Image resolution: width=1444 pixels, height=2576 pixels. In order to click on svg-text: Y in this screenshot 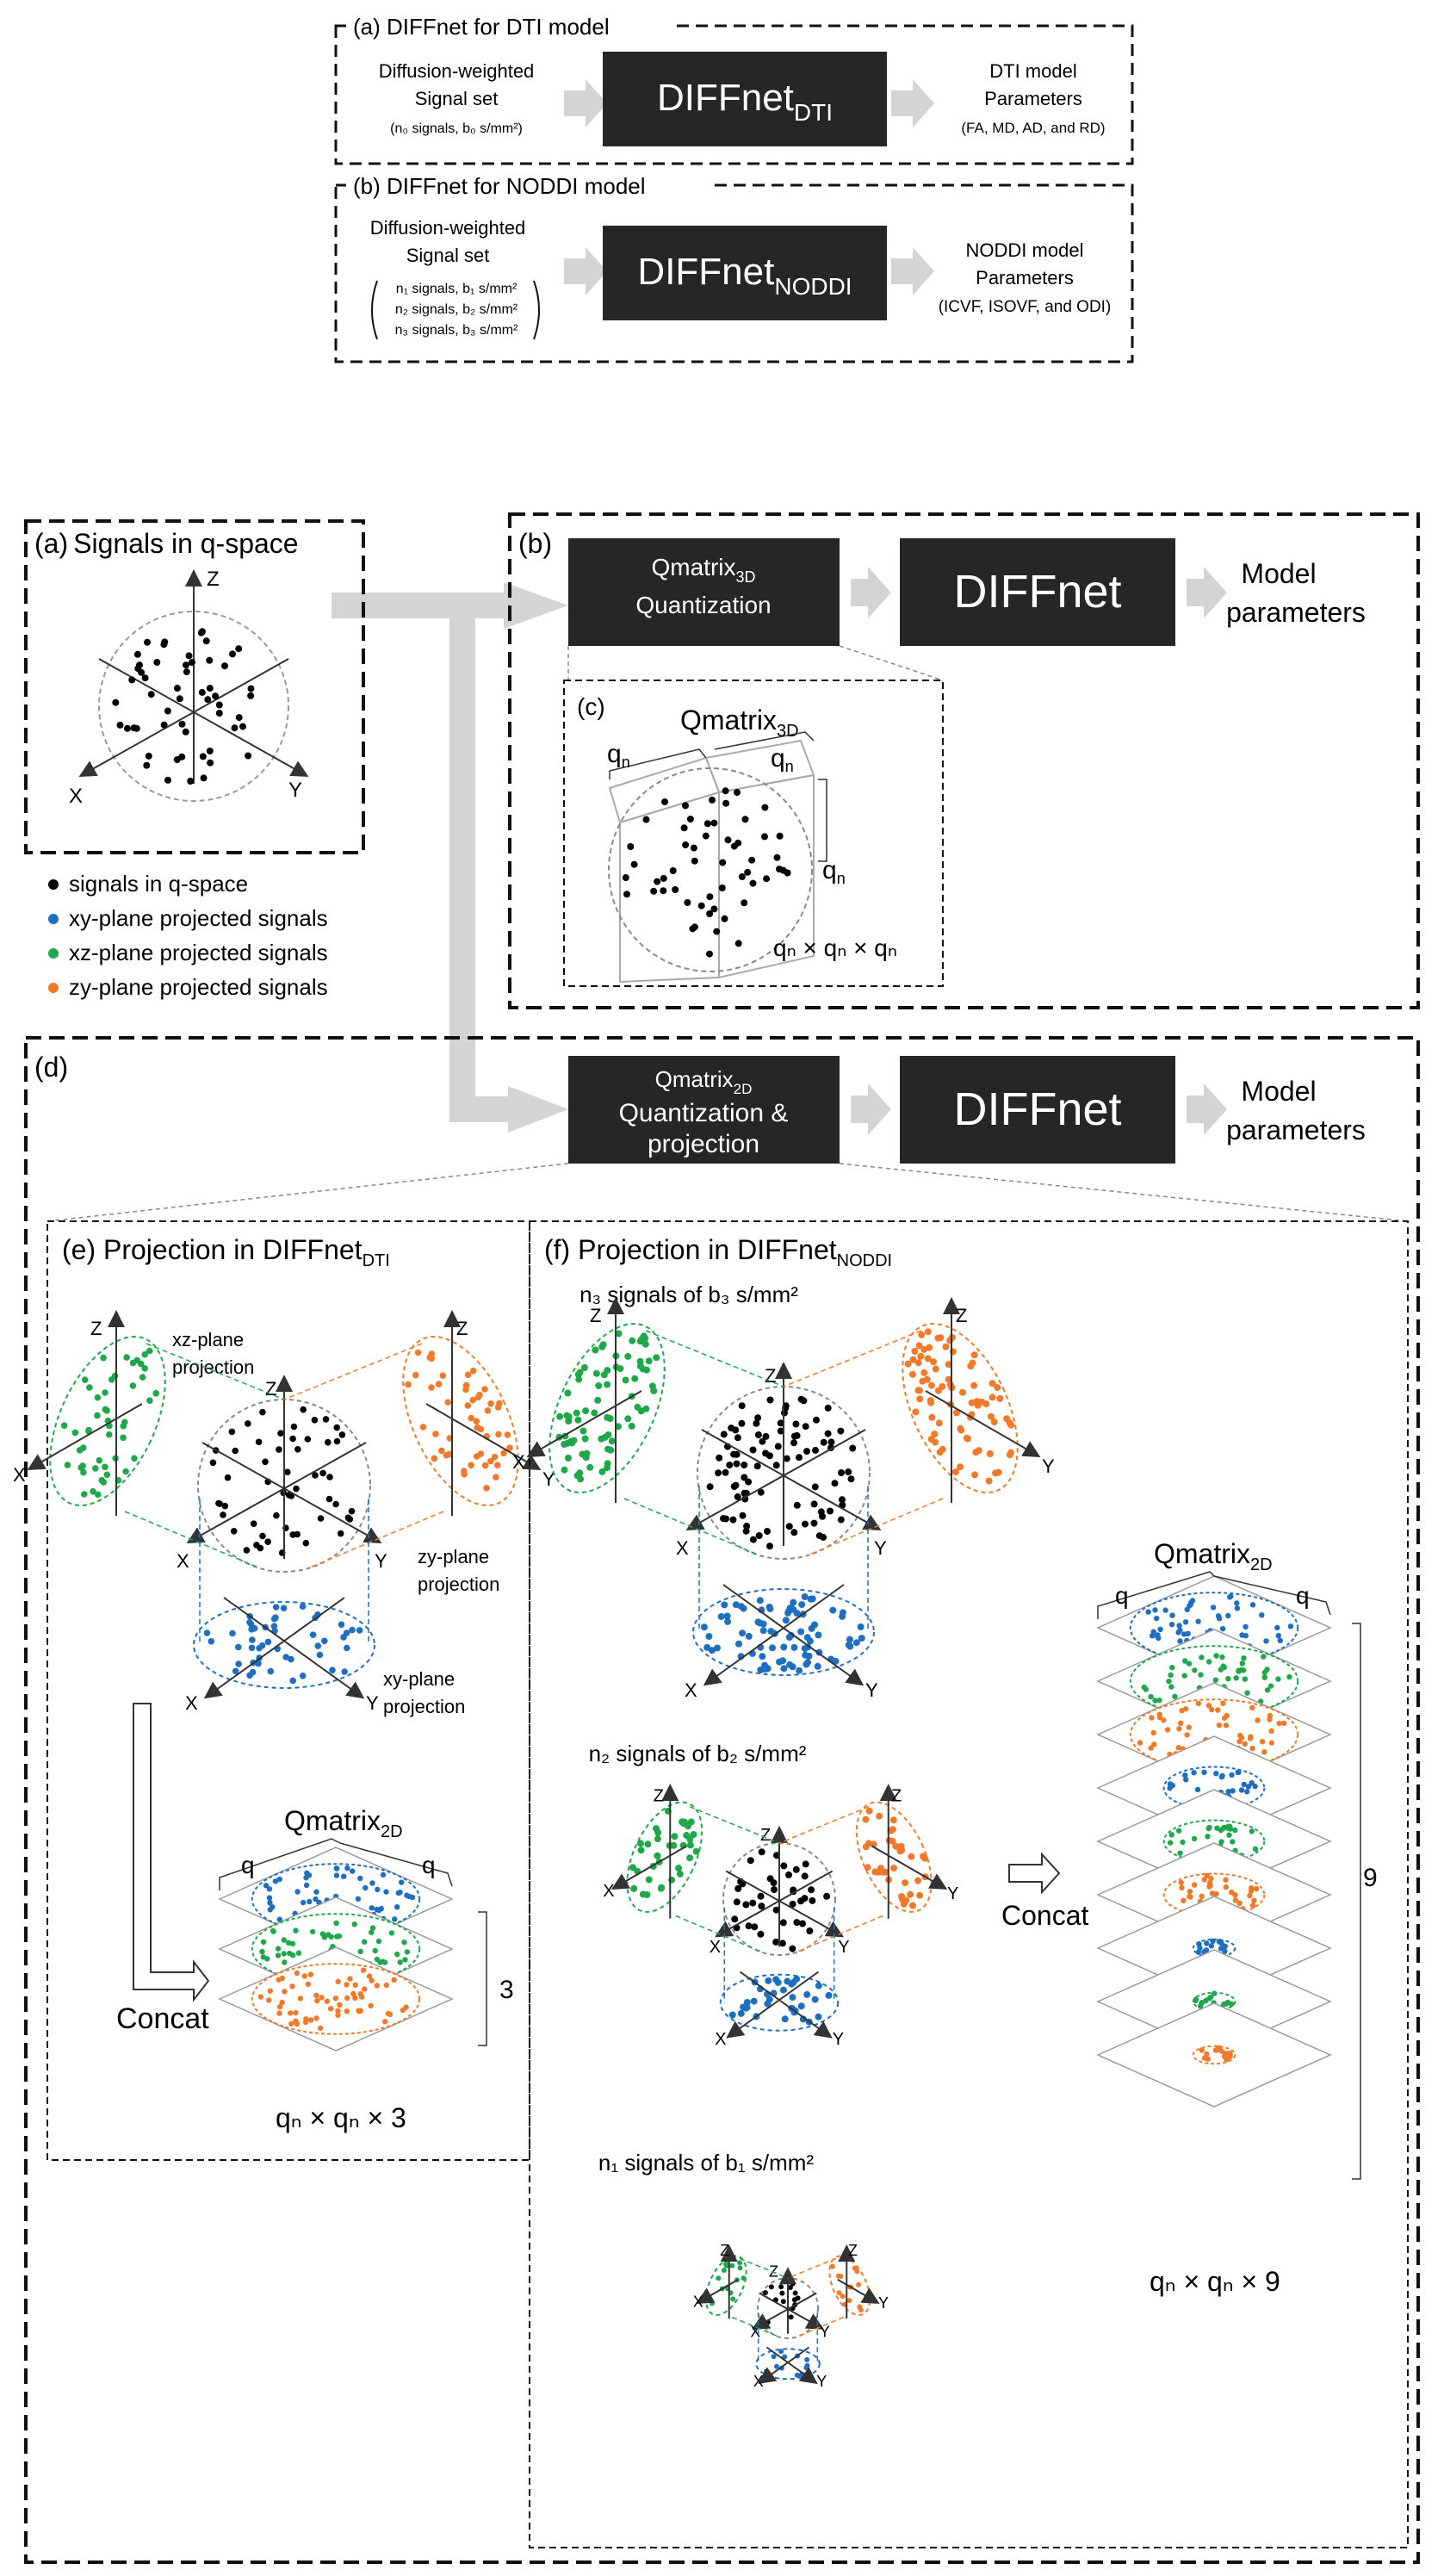, I will do `click(952, 1893)`.